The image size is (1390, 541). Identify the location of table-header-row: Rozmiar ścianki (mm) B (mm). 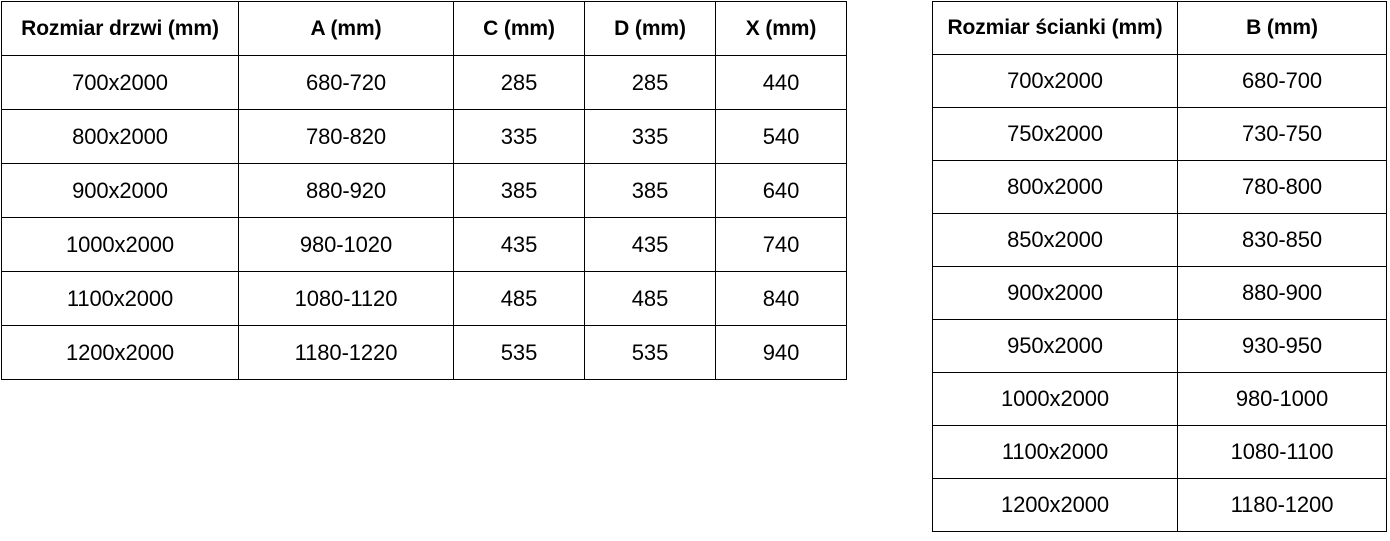
(1159, 28).